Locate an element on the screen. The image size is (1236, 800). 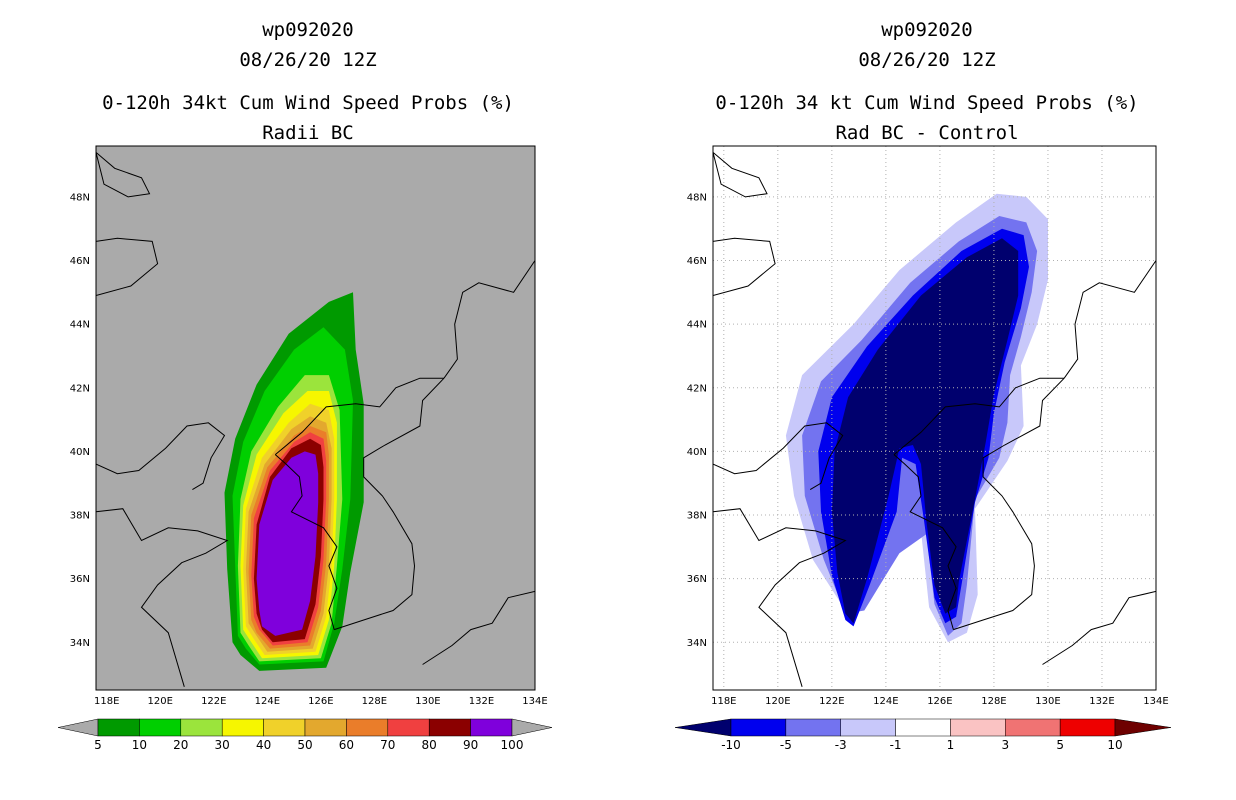
left-time: 08/26/20 12Z is located at coordinates (308, 60).